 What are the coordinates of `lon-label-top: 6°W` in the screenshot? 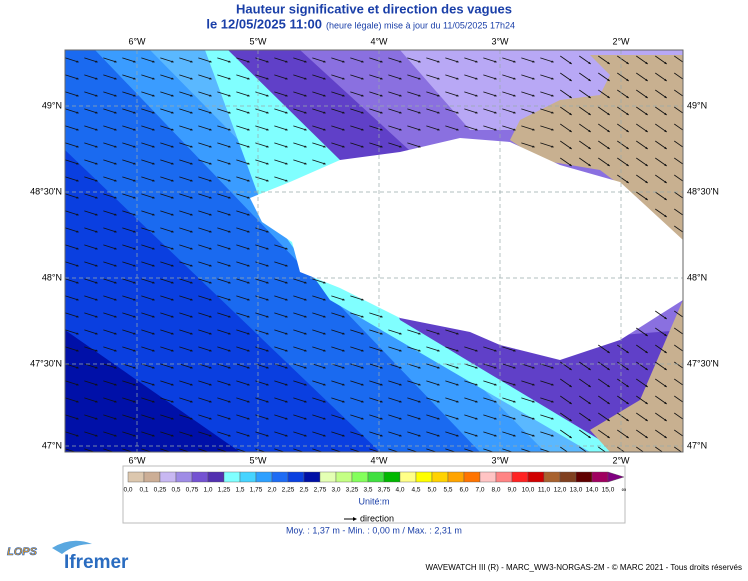 It's located at (137, 41).